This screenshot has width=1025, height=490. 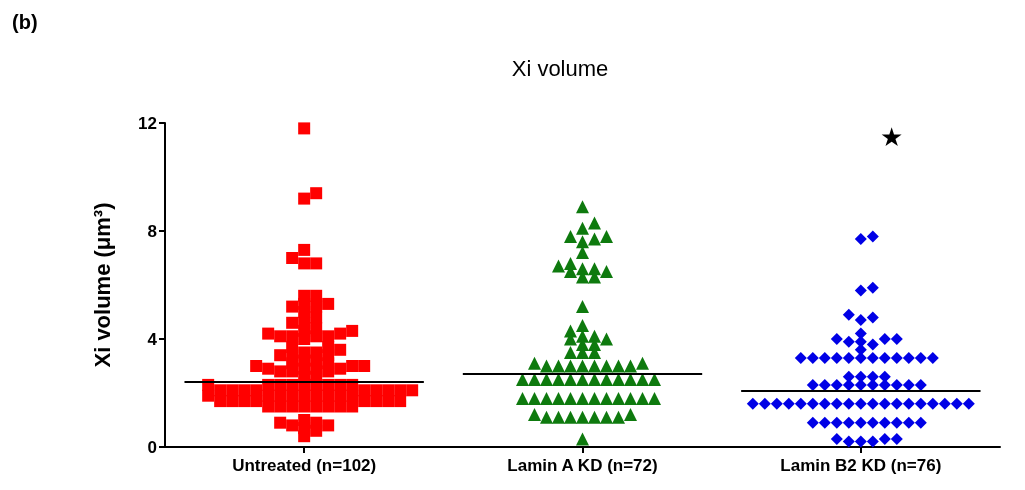 What do you see at coordinates (152, 231) in the screenshot?
I see `y-tick-label: 8` at bounding box center [152, 231].